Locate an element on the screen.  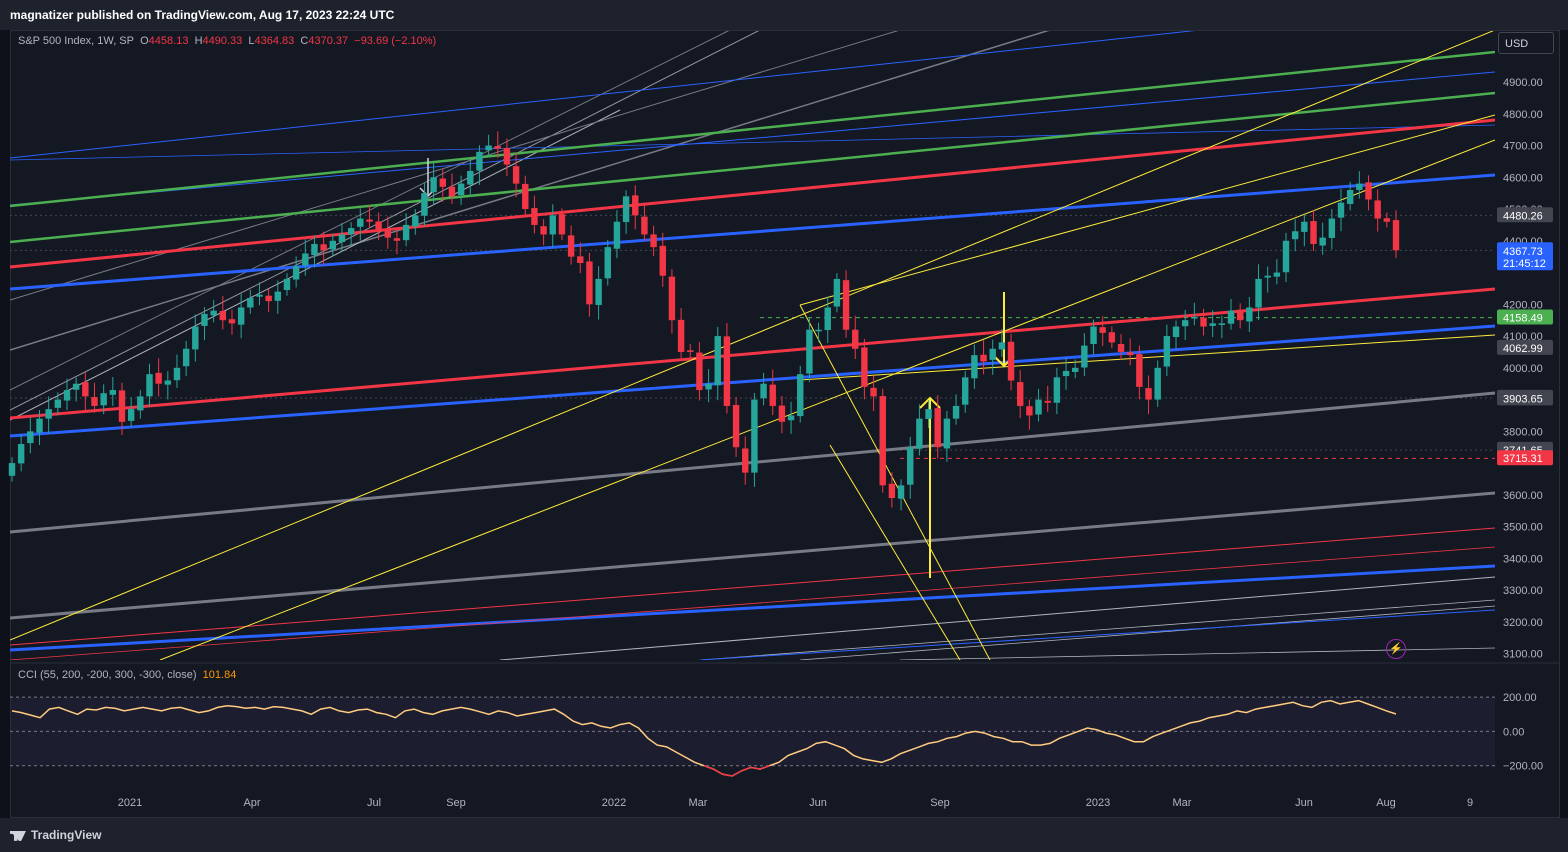
price-axis-tick: 3800.00 is located at coordinates (1523, 432).